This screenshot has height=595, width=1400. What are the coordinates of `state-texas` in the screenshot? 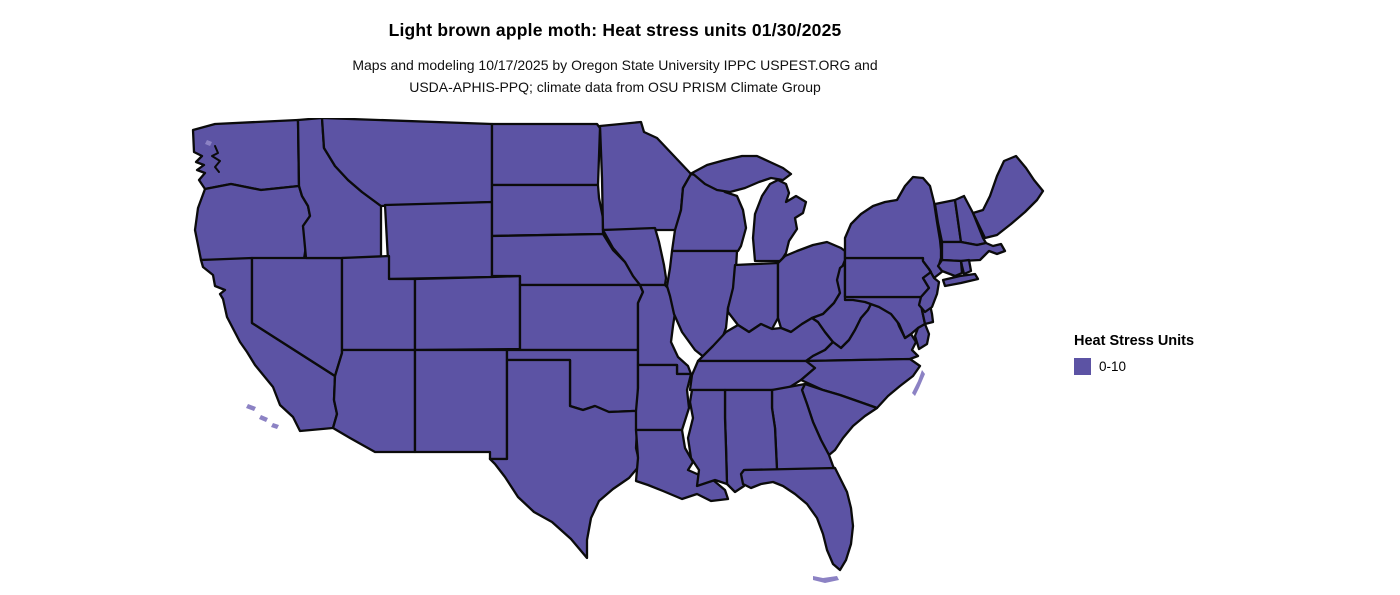 It's located at (565, 459).